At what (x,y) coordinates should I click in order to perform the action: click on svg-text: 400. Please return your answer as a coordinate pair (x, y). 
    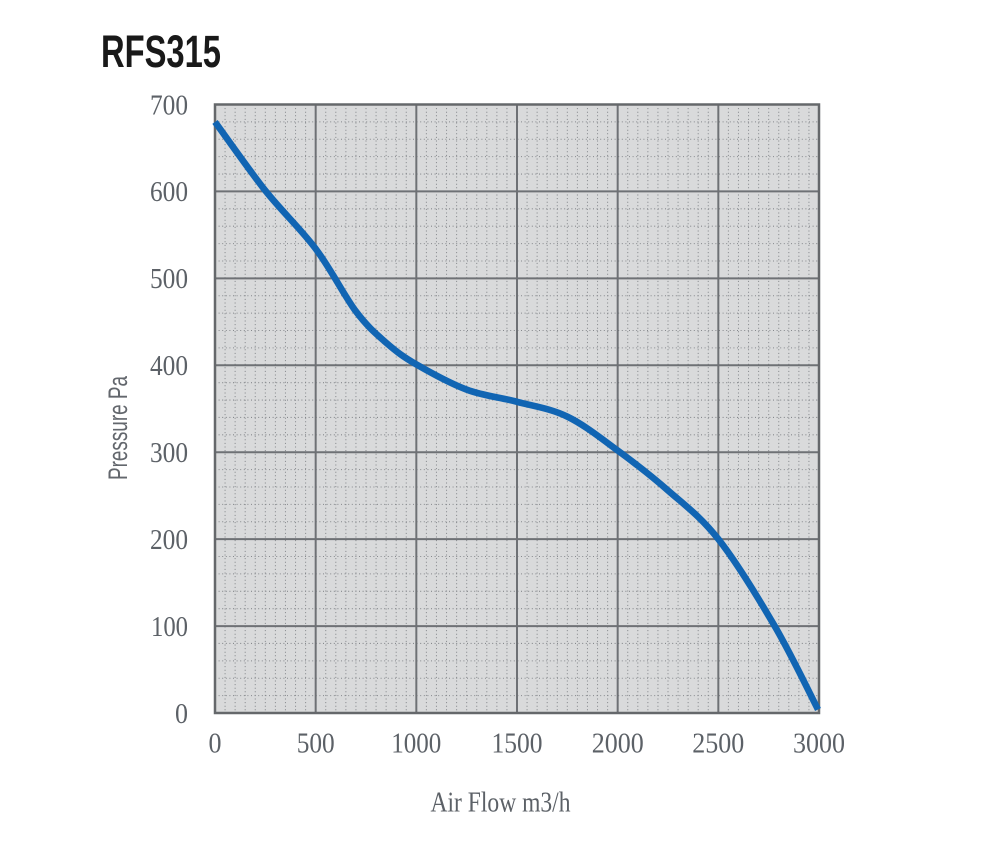
    Looking at the image, I should click on (169, 366).